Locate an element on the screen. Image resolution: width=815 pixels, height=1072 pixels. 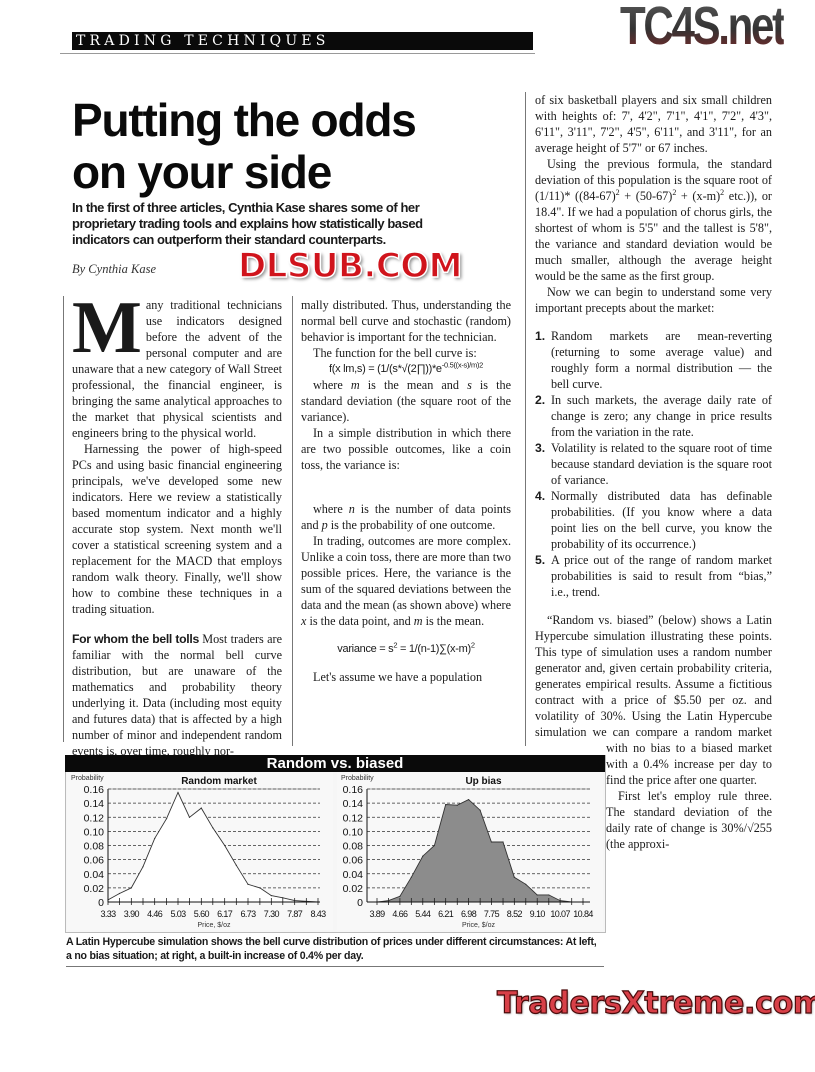
y-tick-label: 0.06 is located at coordinates (353, 861).